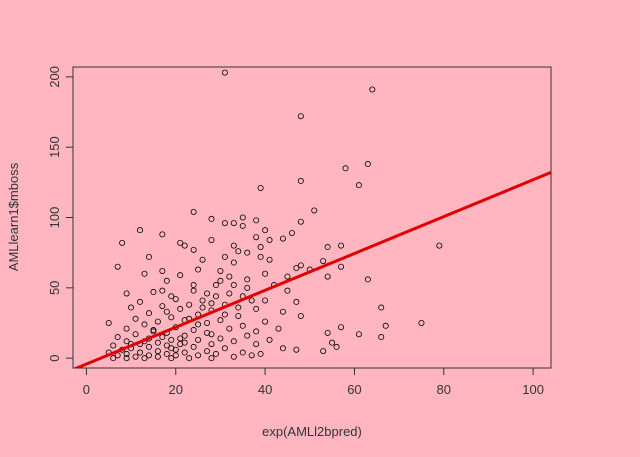  What do you see at coordinates (54, 147) in the screenshot?
I see `y-tick-label: 150` at bounding box center [54, 147].